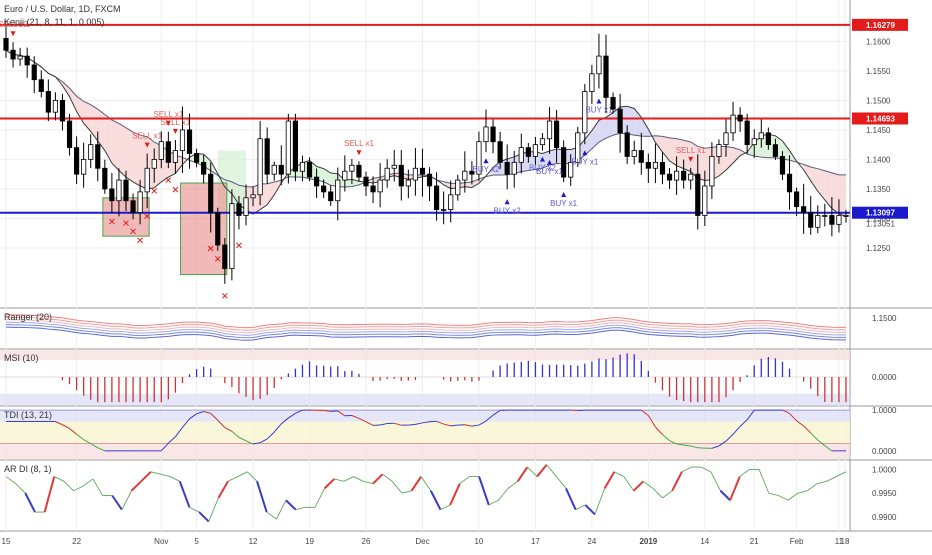  I want to click on price-tick-label: 1.1450, so click(878, 130).